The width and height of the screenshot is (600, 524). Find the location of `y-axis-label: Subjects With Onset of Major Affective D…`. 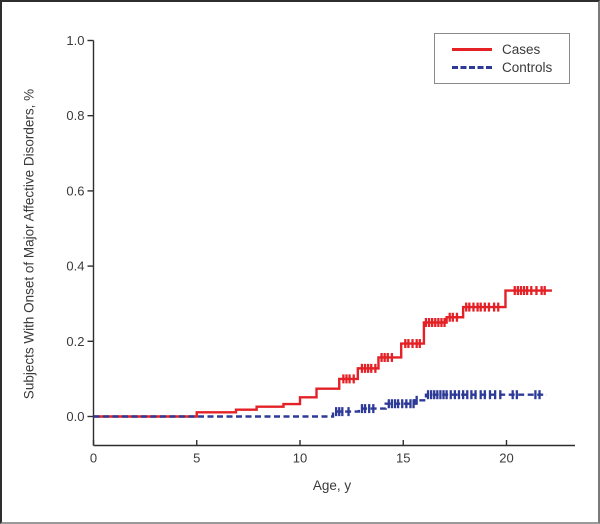

y-axis-label: Subjects With Onset of Major Affective D… is located at coordinates (29, 244).